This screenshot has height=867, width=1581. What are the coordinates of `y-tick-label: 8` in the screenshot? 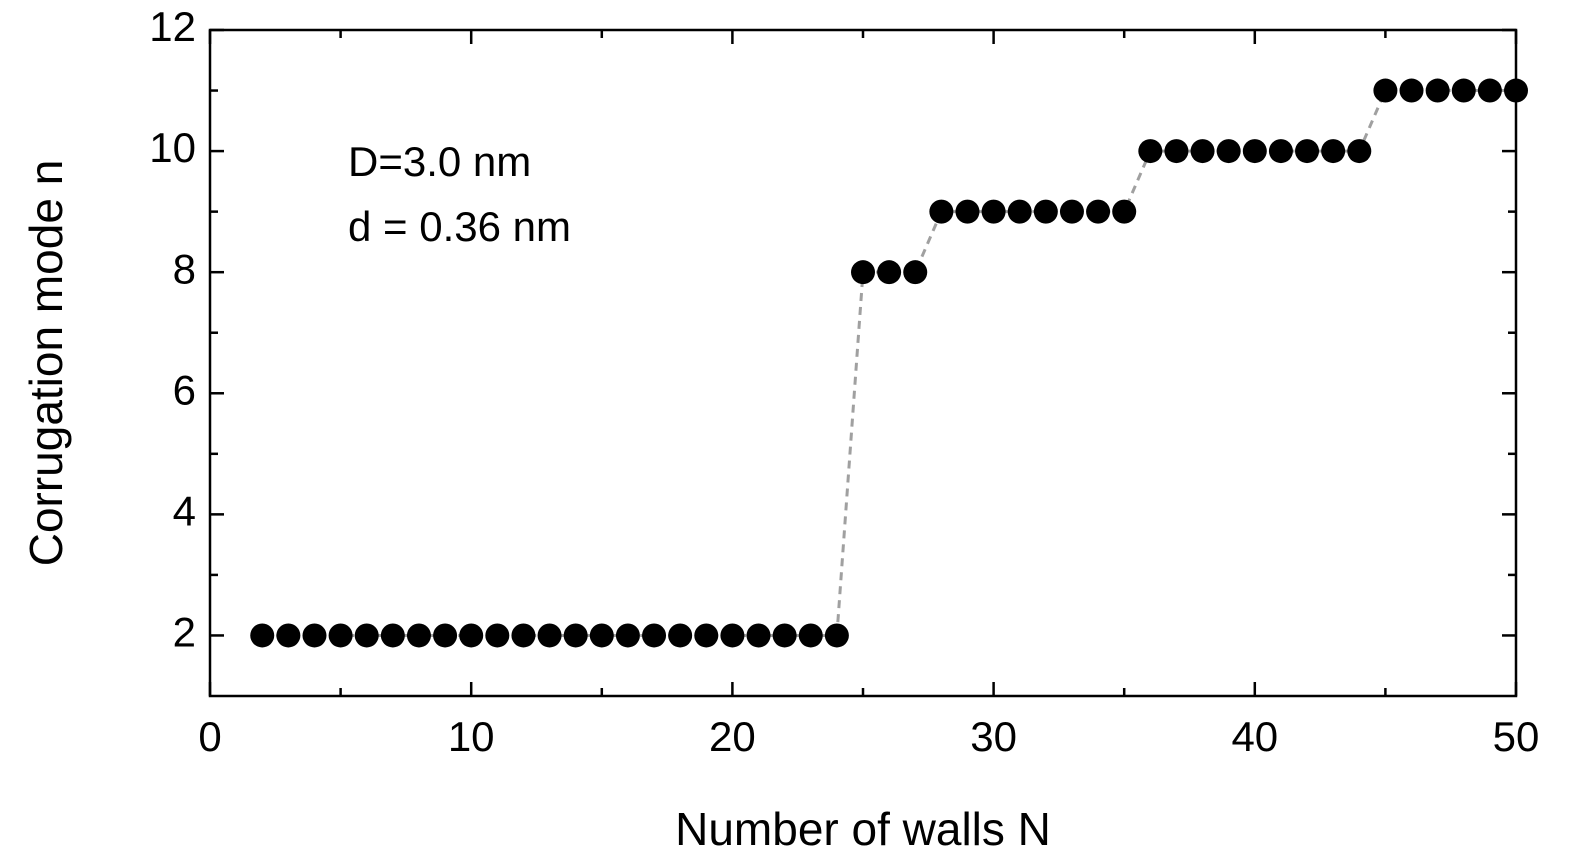 It's located at (184, 268).